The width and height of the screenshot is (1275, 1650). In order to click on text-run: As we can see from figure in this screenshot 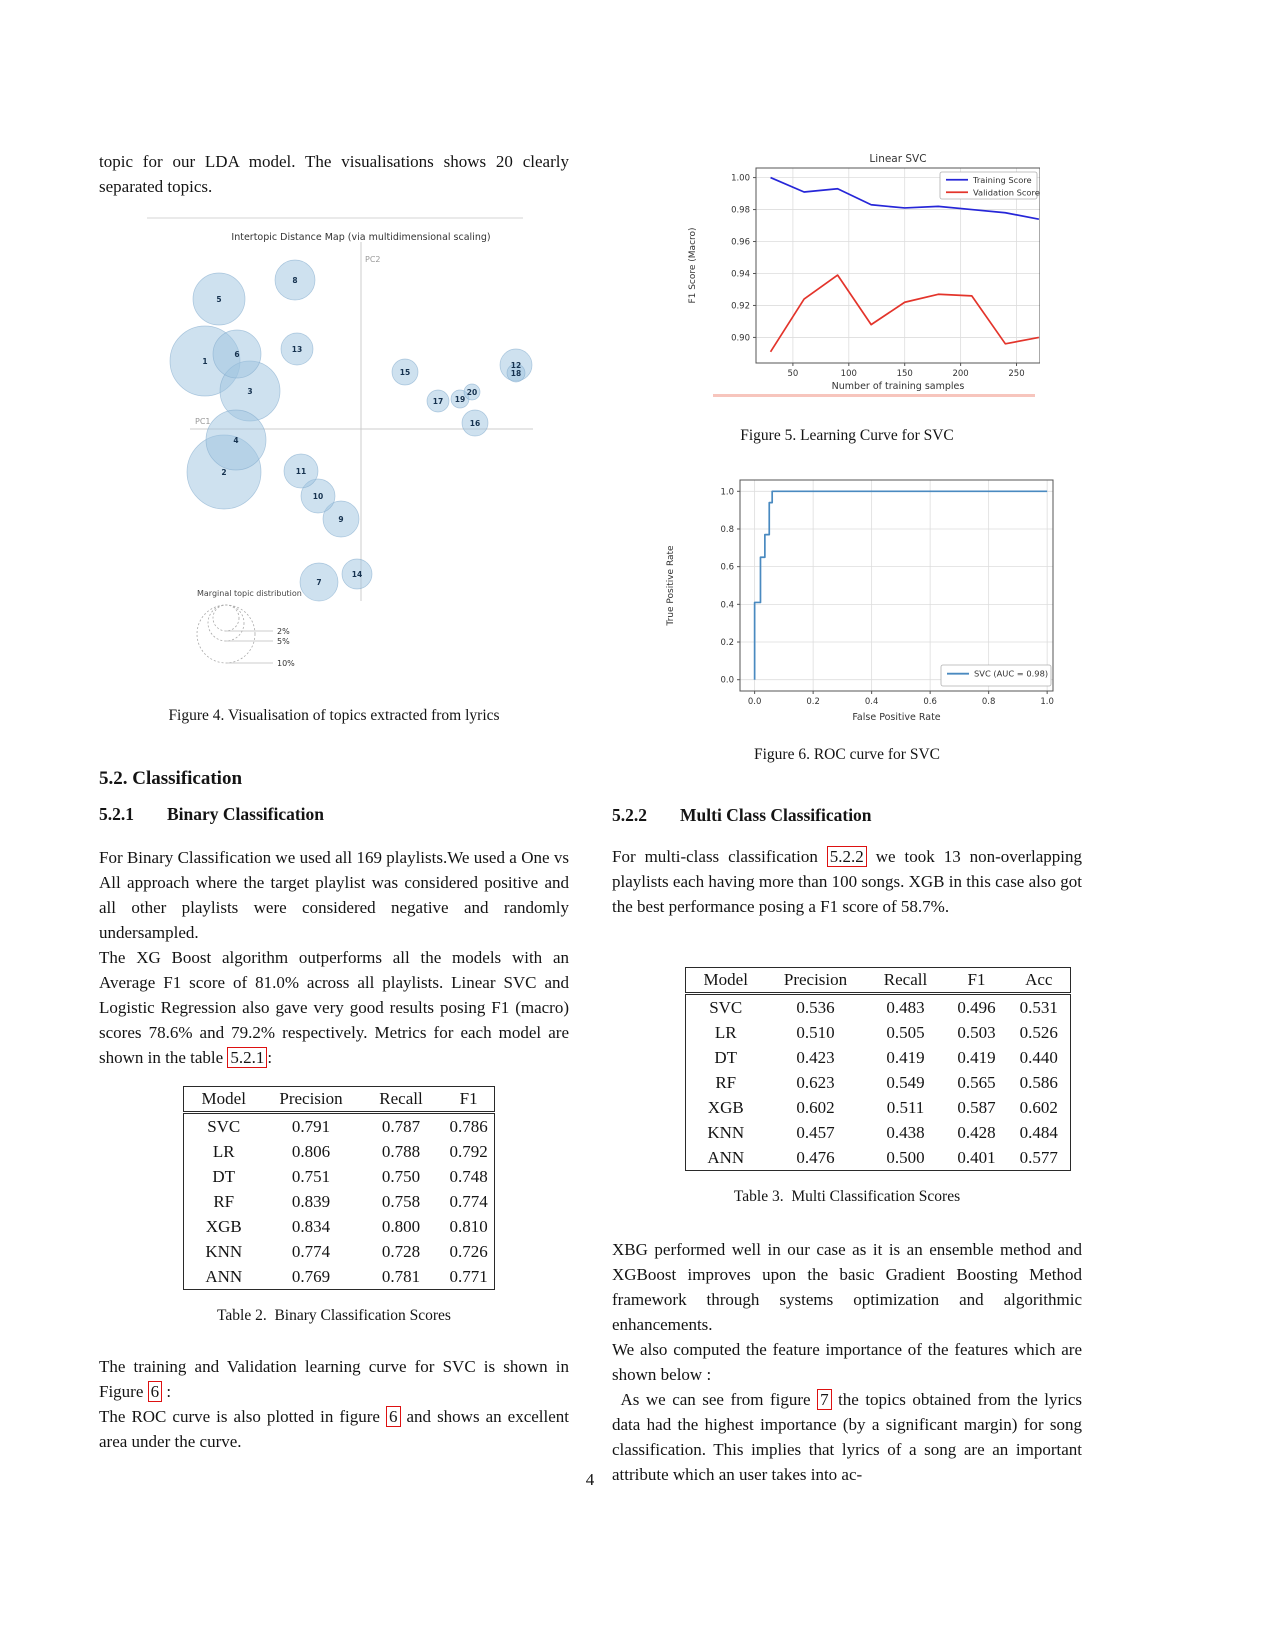, I will do `click(715, 1399)`.